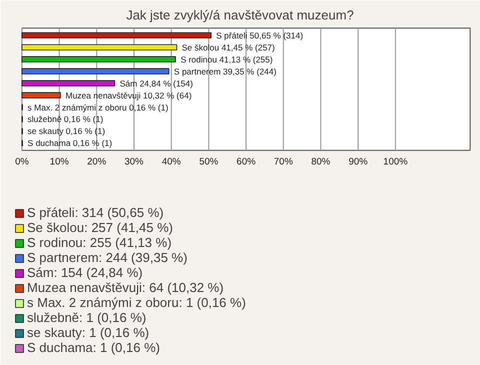 This screenshot has width=480, height=365. Describe the element at coordinates (93, 347) in the screenshot. I see `legend-label: S duchama: 1 (0,16 %)` at that location.